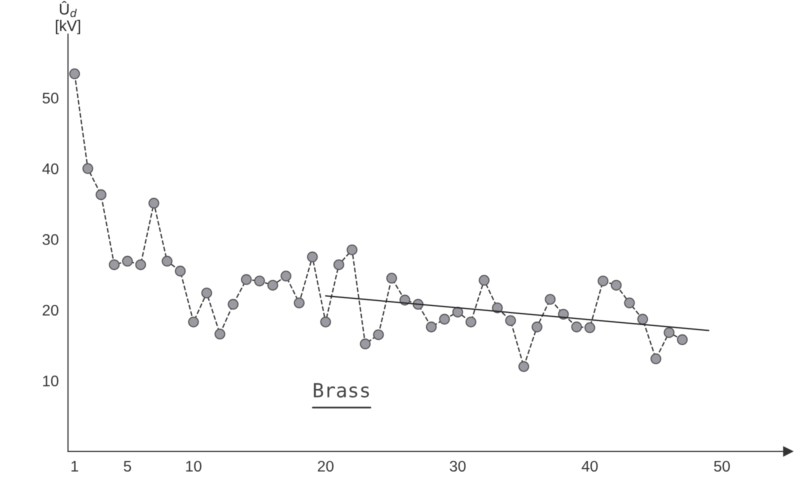 Image resolution: width=800 pixels, height=488 pixels. I want to click on y-tick-label: 10, so click(50, 381).